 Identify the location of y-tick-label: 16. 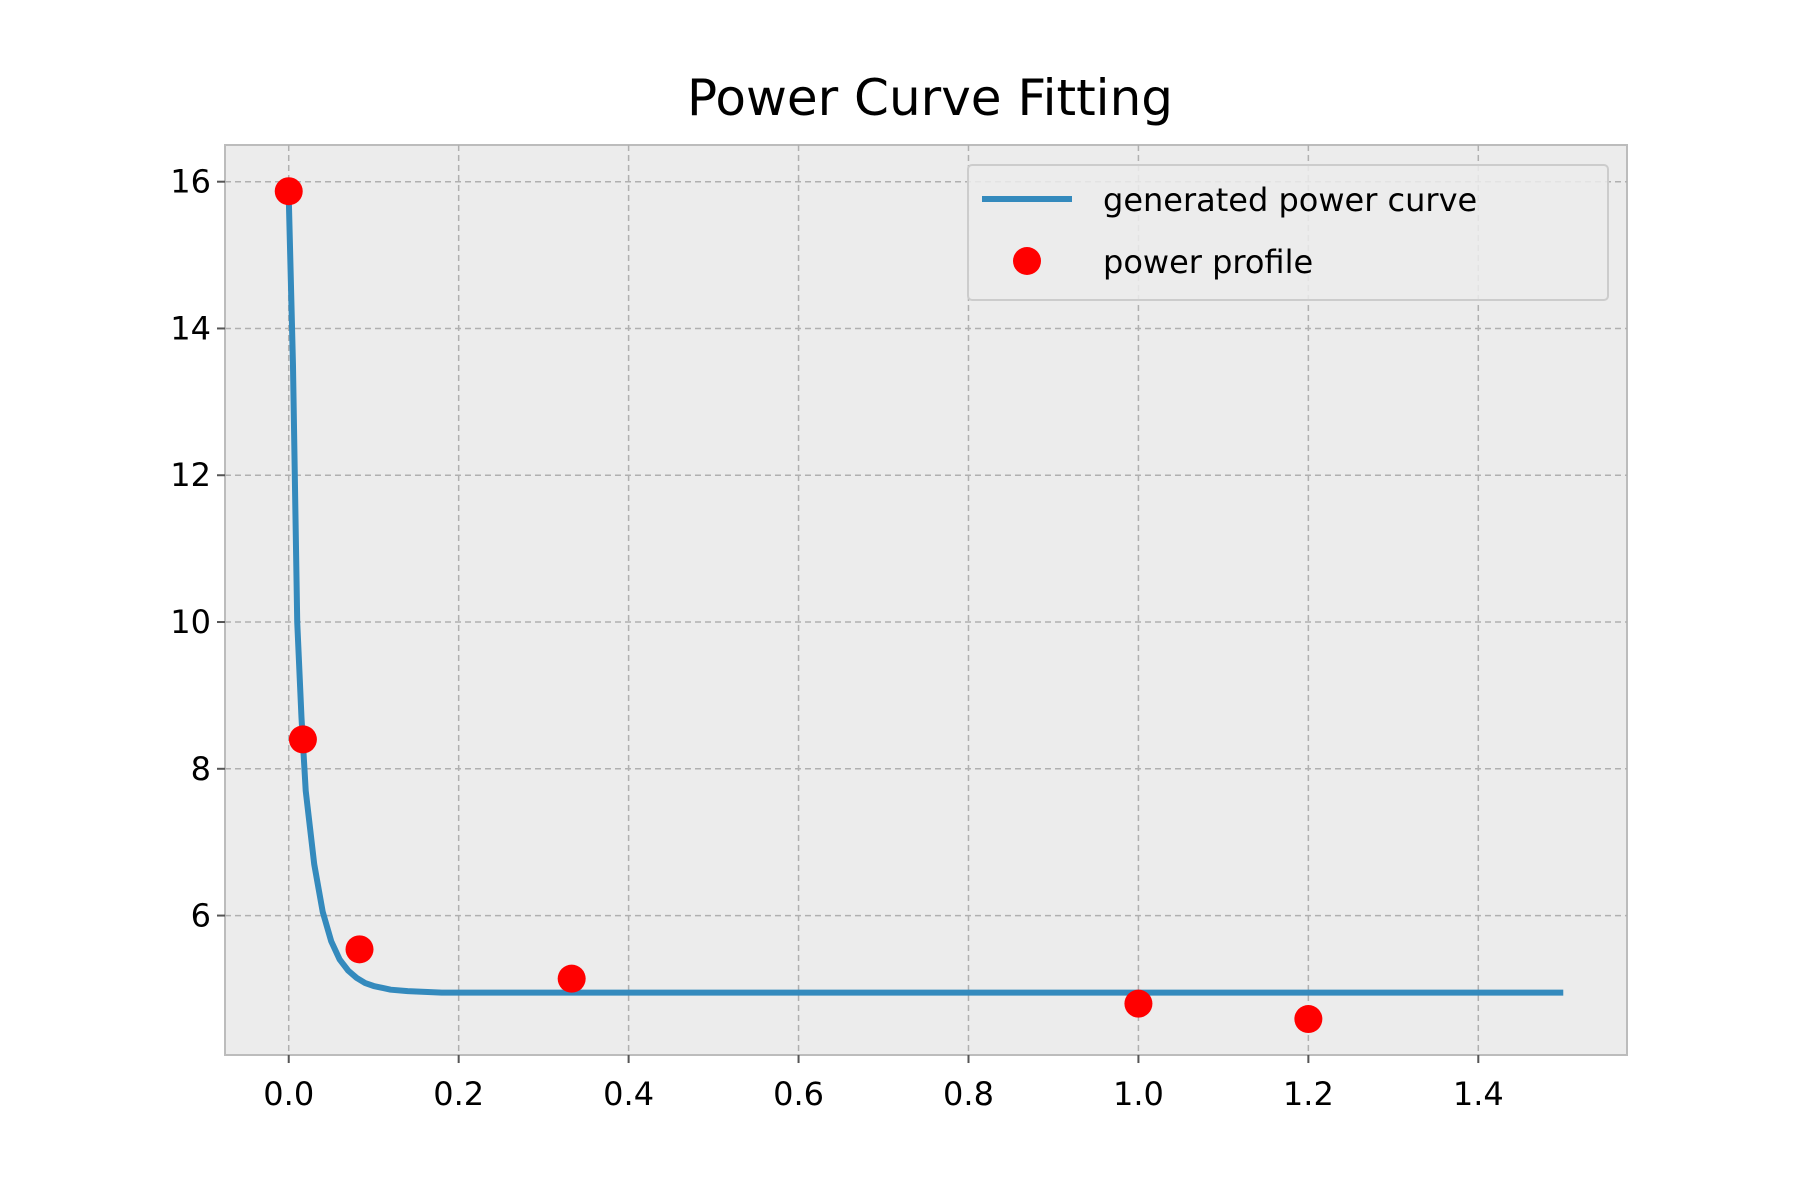
(190, 182).